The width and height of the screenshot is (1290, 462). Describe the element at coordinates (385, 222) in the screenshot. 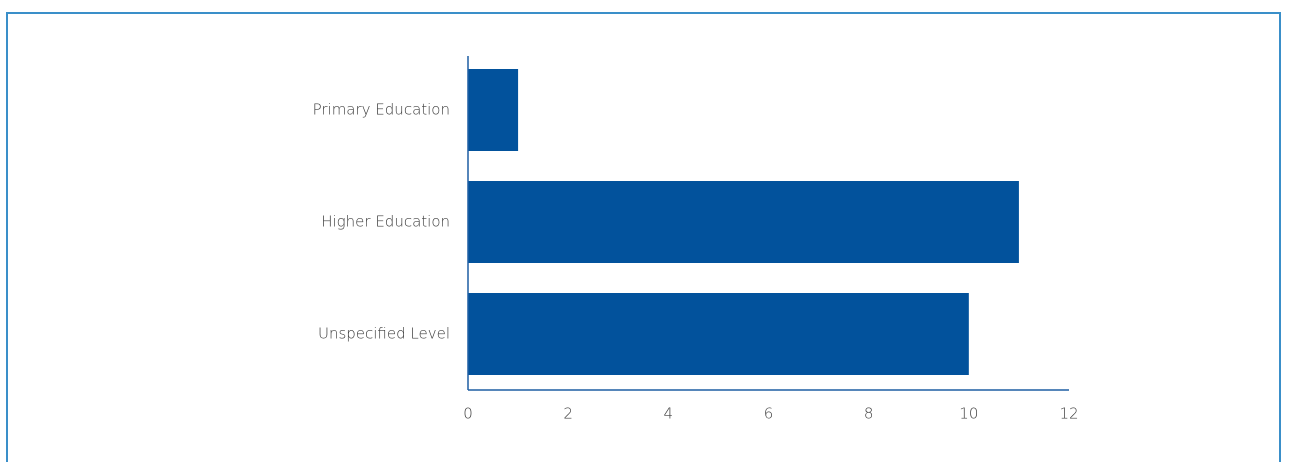

I see `category-label: Higher Education` at that location.